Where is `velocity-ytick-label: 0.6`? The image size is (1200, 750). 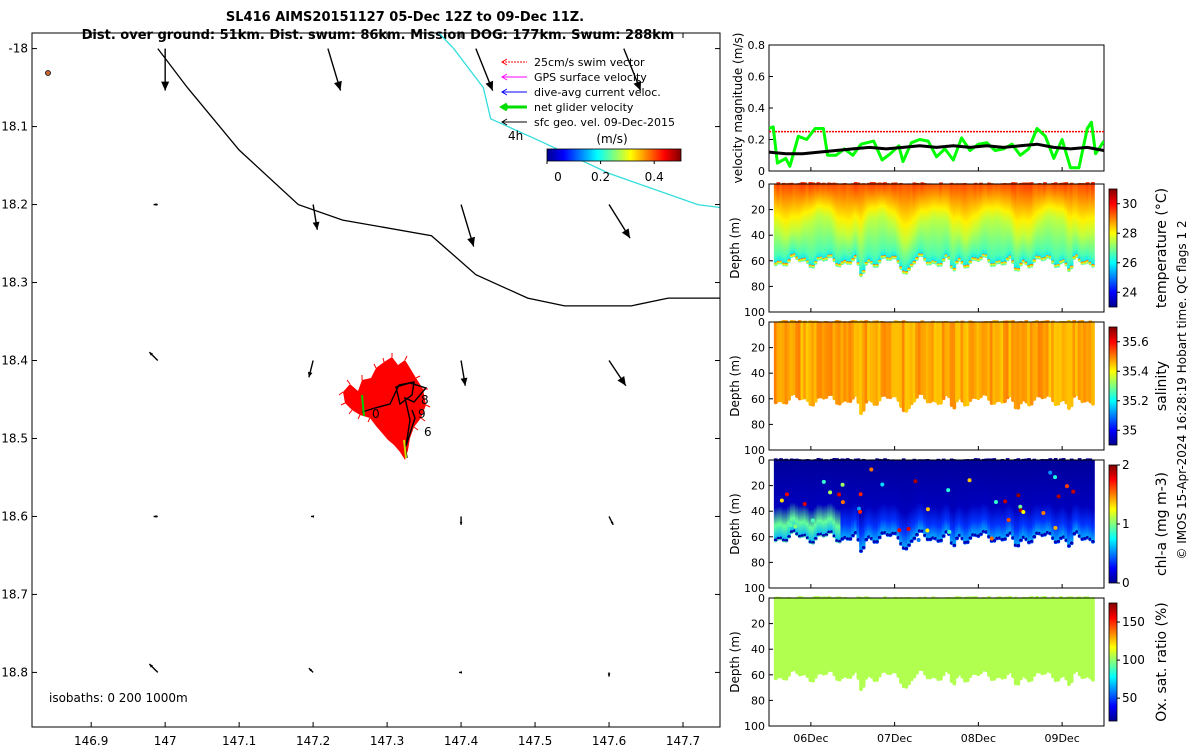 velocity-ytick-label: 0.6 is located at coordinates (757, 77).